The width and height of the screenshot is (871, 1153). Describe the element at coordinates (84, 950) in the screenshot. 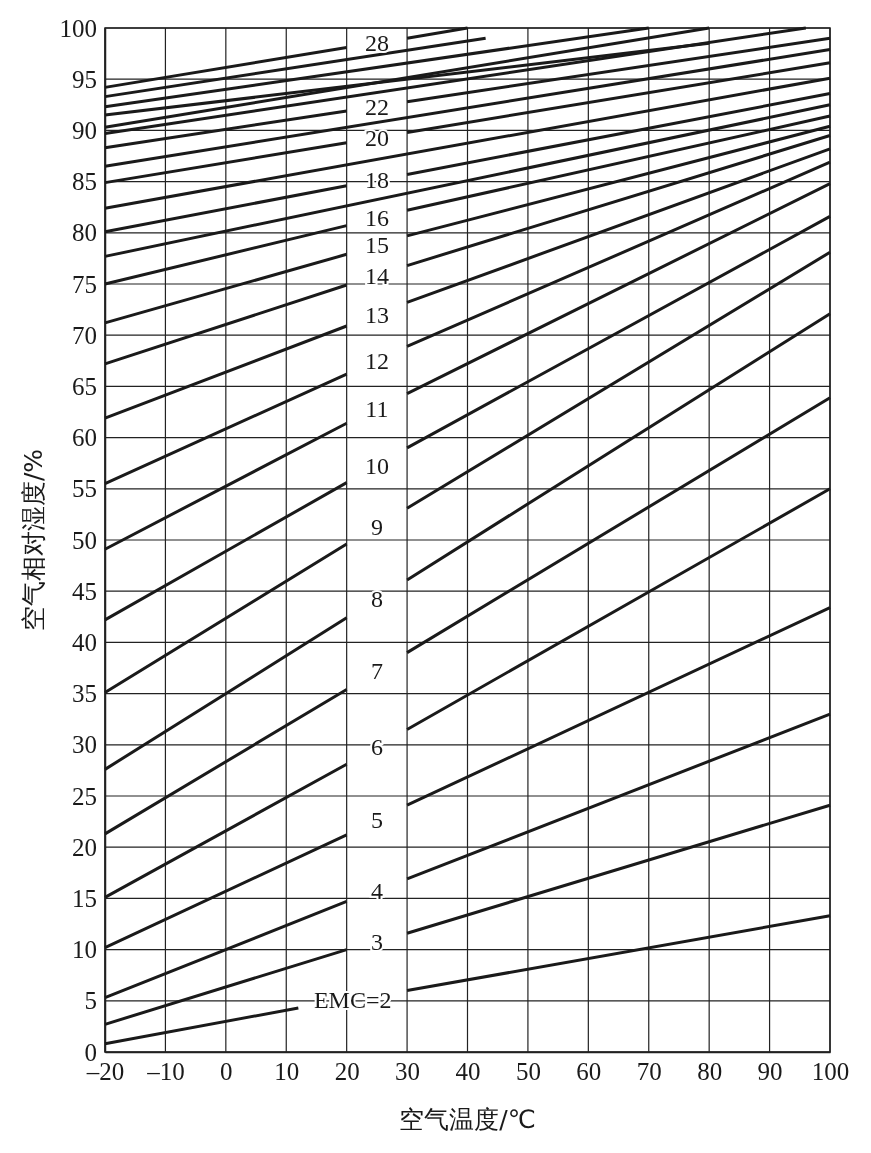

I see `y-tick-label: 10` at that location.